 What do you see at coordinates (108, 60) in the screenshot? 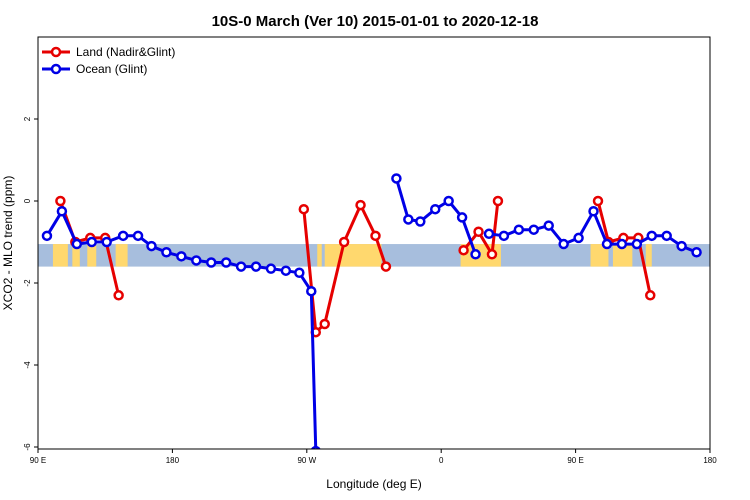
I see `legend: Land (Nadir&Glint) Ocean (Glint)` at bounding box center [108, 60].